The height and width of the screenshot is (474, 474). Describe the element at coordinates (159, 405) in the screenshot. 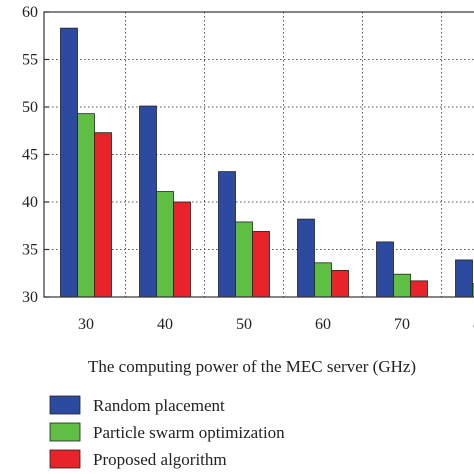

I see `legend-label: Random placement` at that location.